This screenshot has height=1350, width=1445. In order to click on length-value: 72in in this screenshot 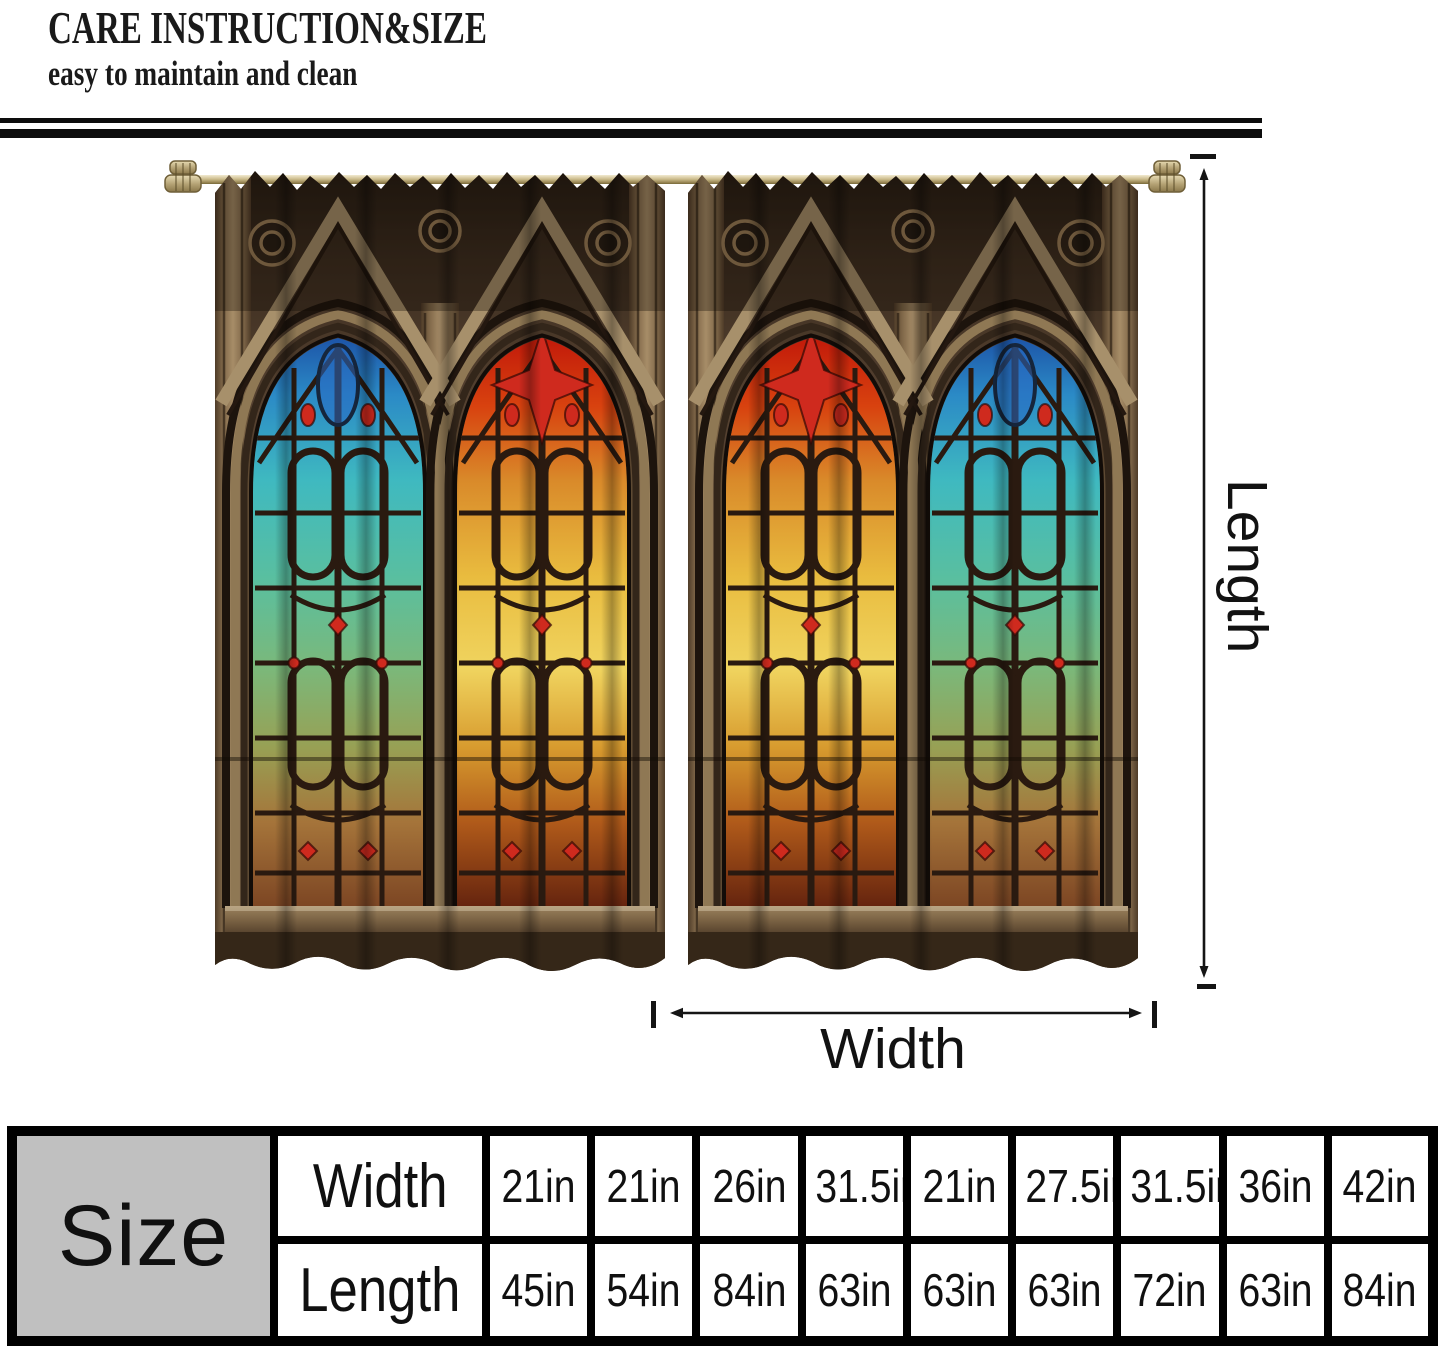, I will do `click(1169, 1290)`.